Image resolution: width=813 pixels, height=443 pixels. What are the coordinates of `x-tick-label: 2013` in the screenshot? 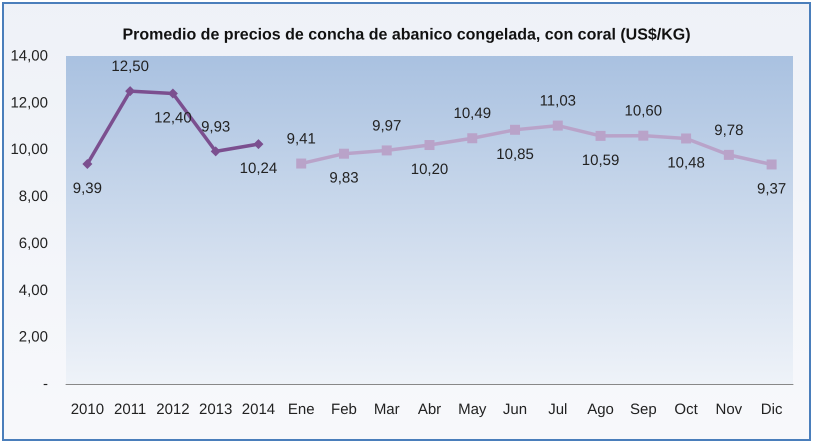 It's located at (215, 409).